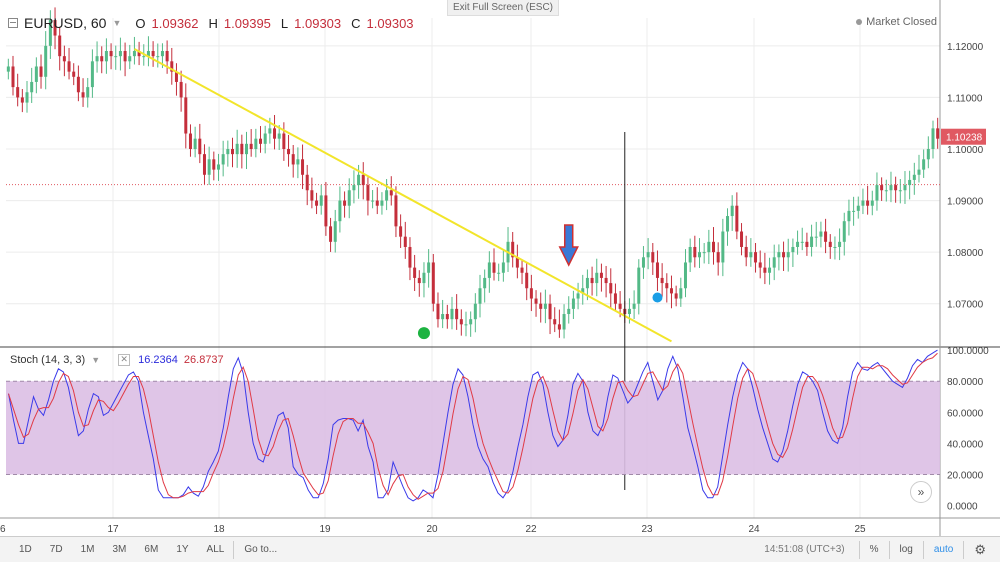 The width and height of the screenshot is (1000, 567). Describe the element at coordinates (901, 22) in the screenshot. I see `market-status-text: Market Closed` at that location.